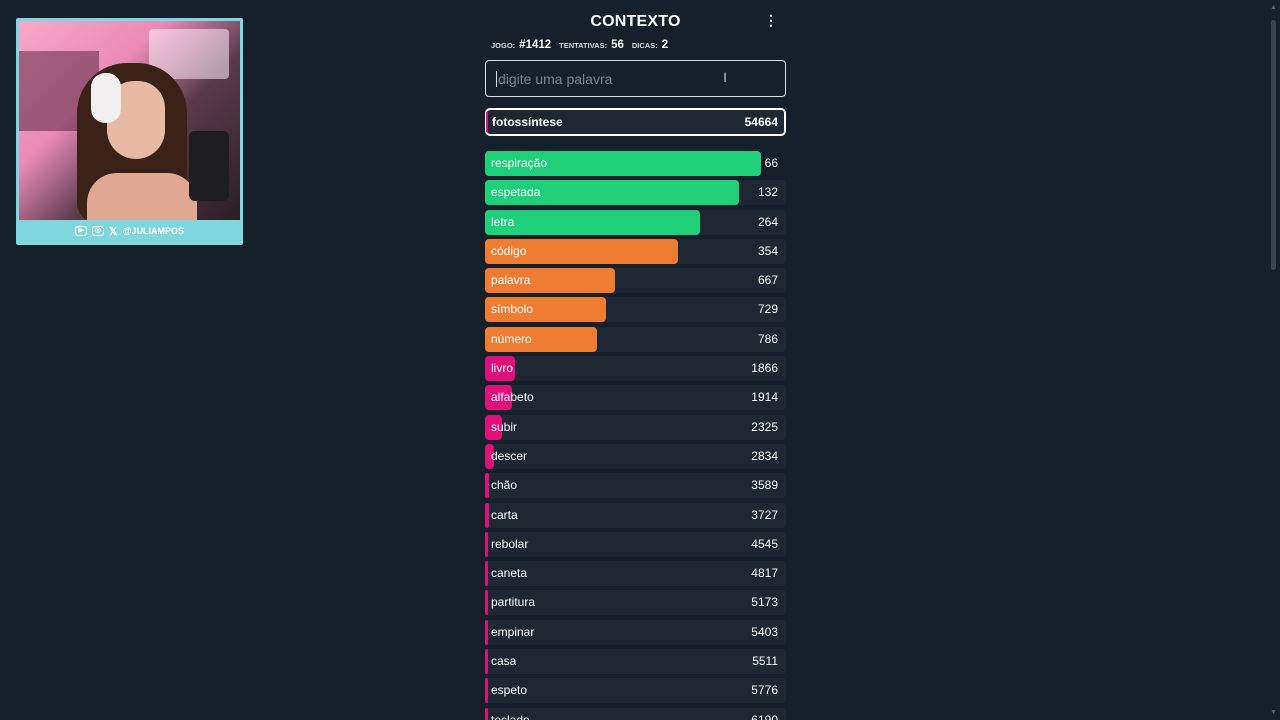 Image resolution: width=1280 pixels, height=720 pixels. Describe the element at coordinates (137, 141) in the screenshot. I see `streamer` at that location.